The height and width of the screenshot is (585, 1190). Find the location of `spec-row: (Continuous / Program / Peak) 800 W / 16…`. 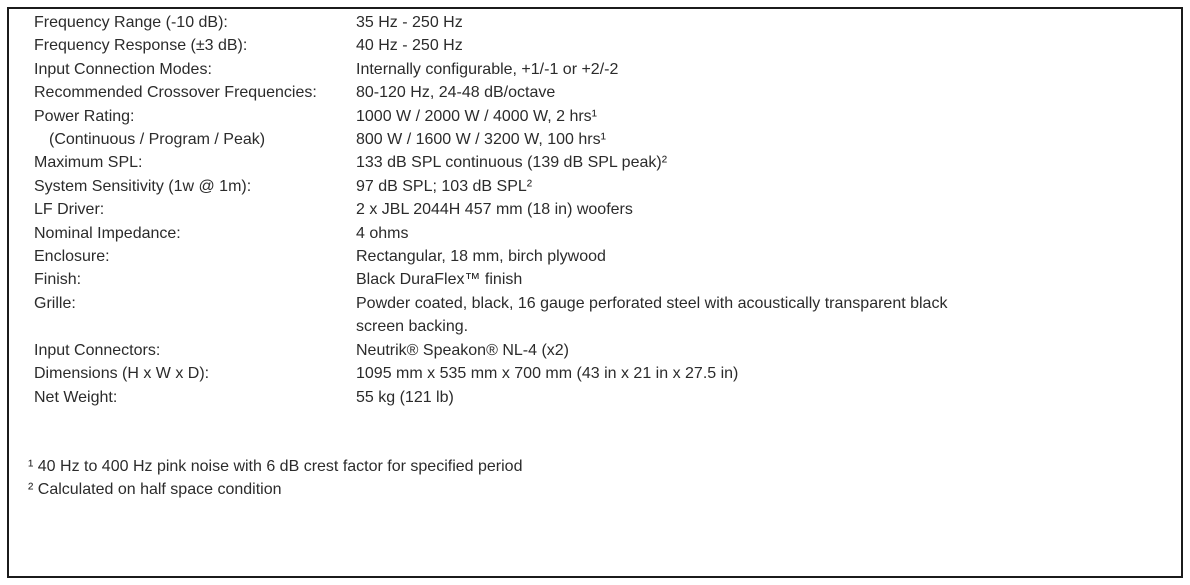

spec-row: (Continuous / Program / Peak) 800 W / 16… is located at coordinates (592, 139).